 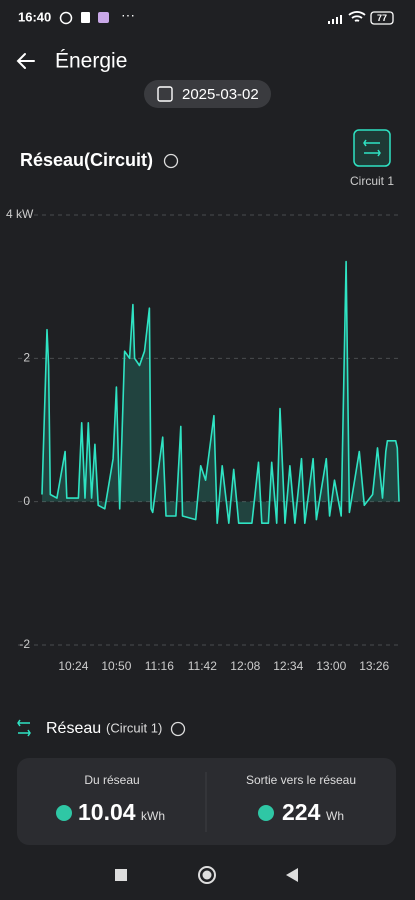 I want to click on date: 2025-03-02, so click(x=220, y=94).